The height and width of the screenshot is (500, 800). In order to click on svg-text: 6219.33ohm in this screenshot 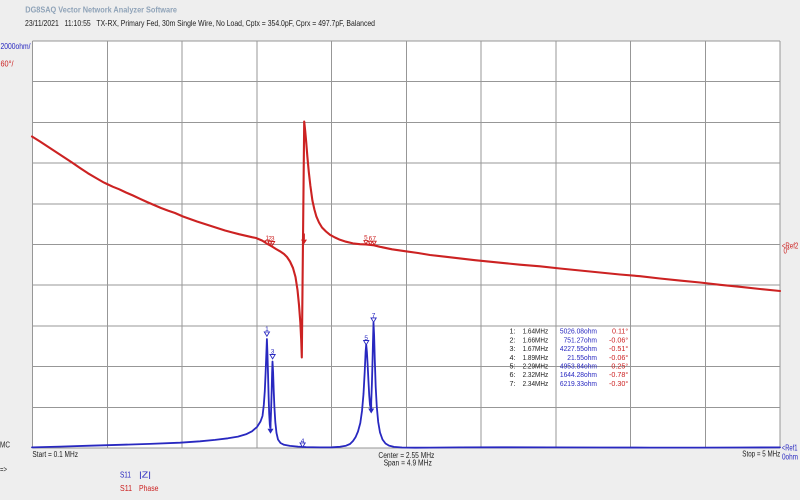, I will do `click(578, 383)`.